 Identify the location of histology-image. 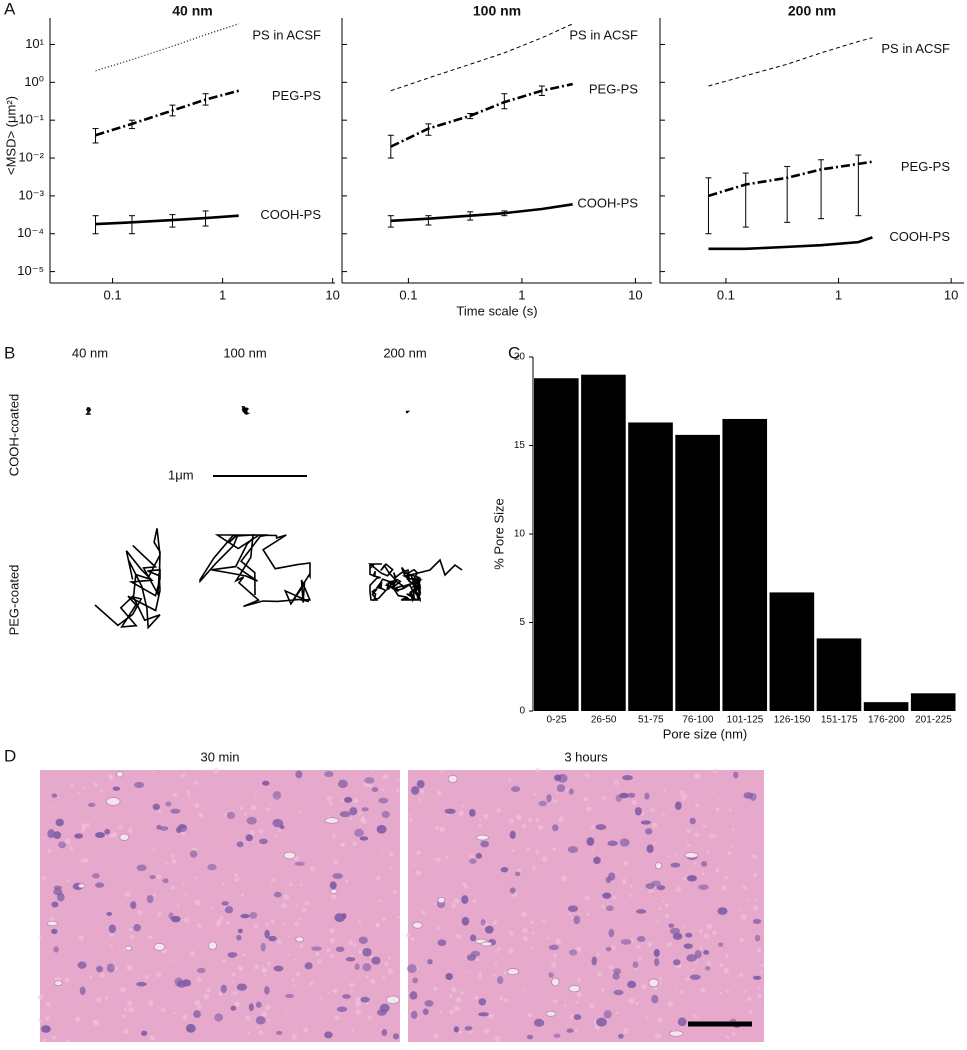
(586, 906).